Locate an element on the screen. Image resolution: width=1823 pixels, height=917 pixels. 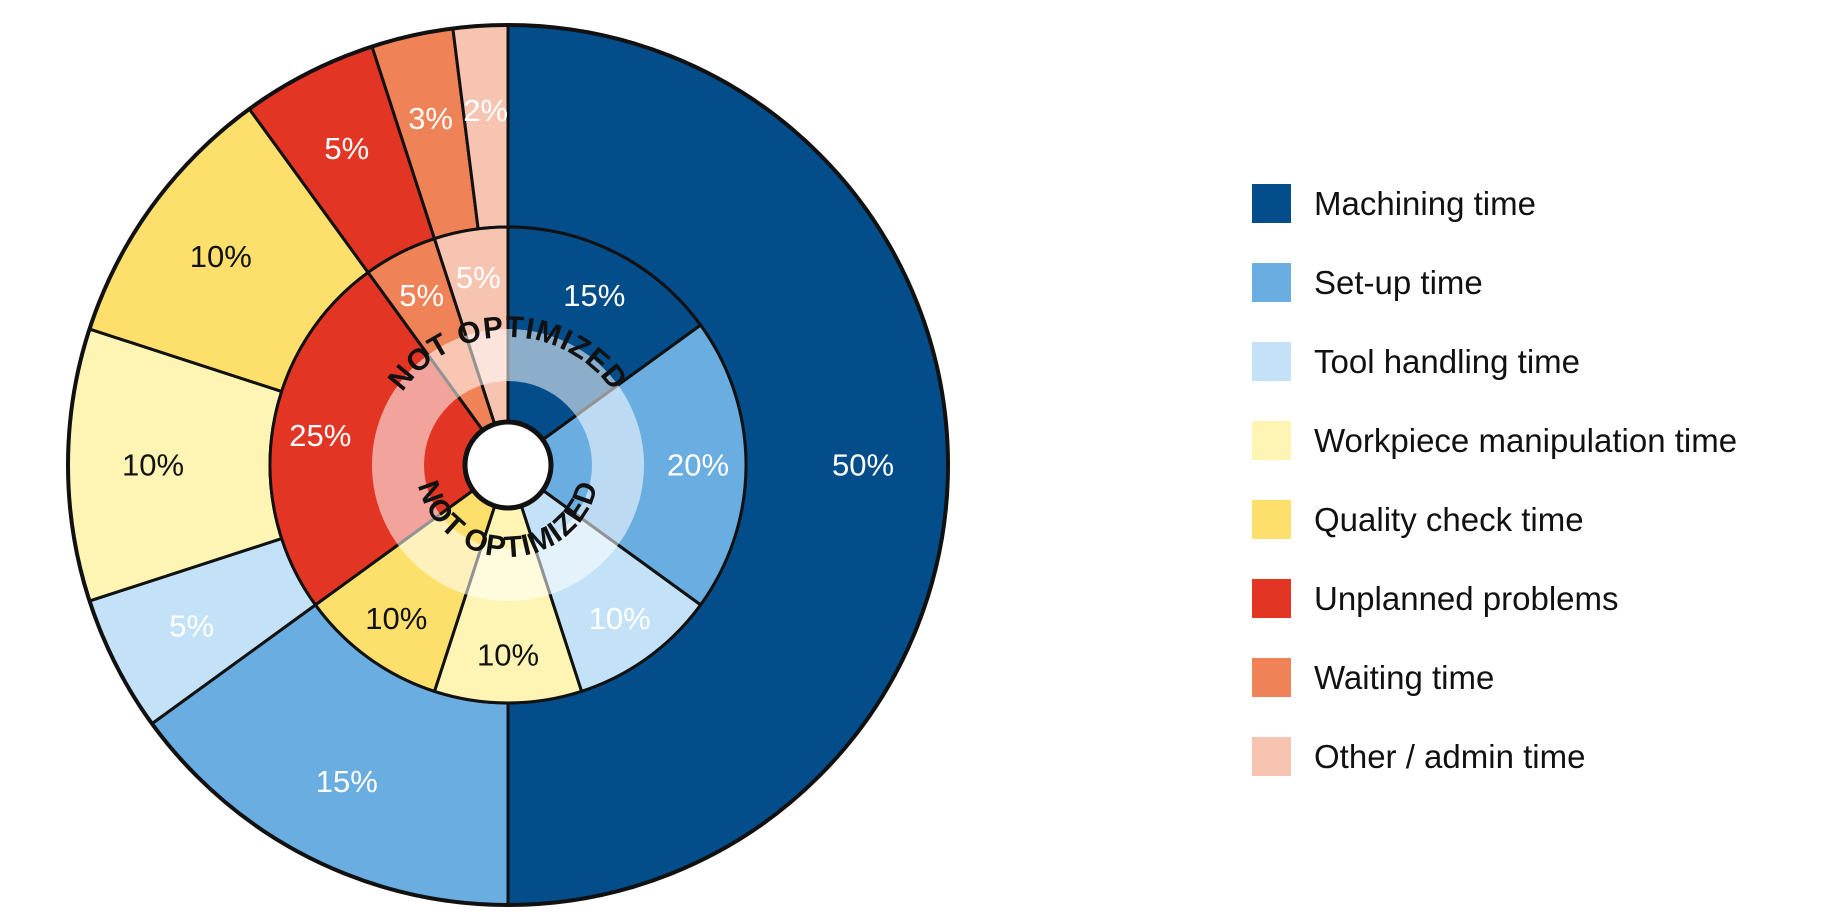
legend-label: Machining time is located at coordinates (1425, 203).